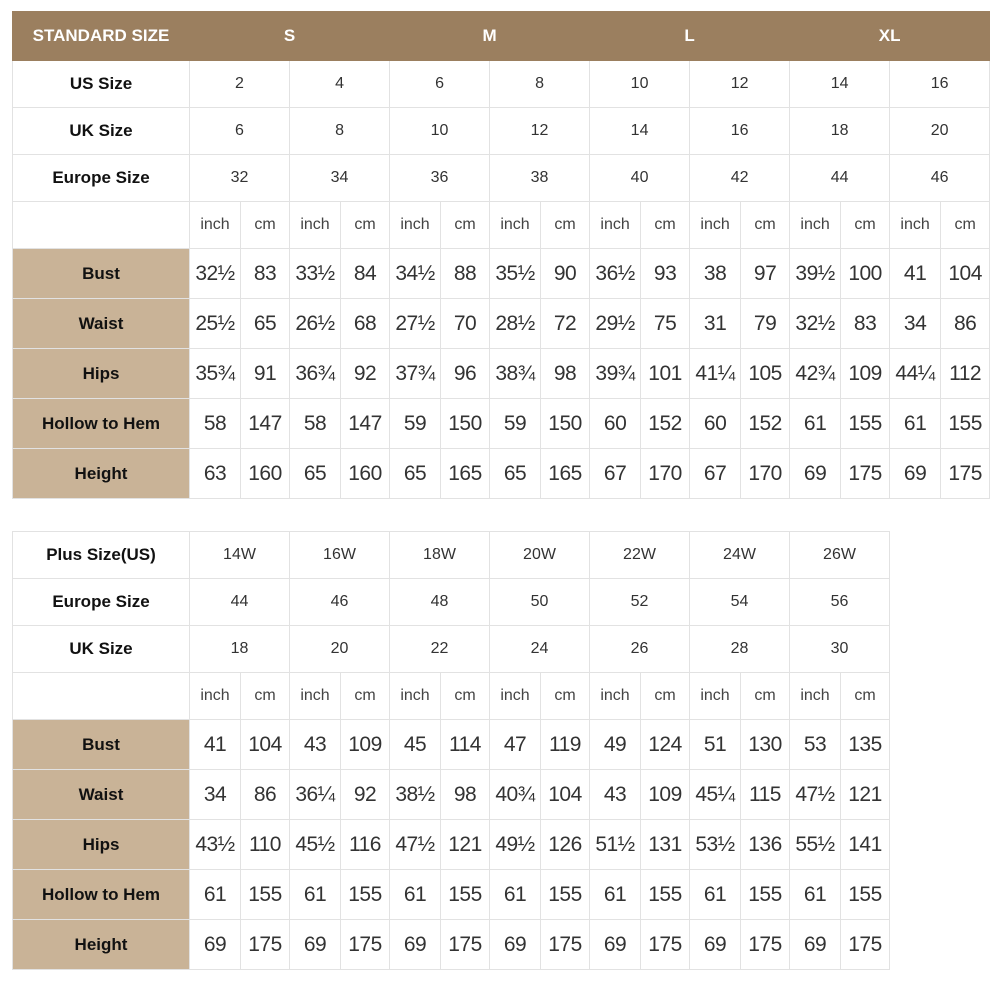  What do you see at coordinates (715, 373) in the screenshot?
I see `value-cell: 41¼` at bounding box center [715, 373].